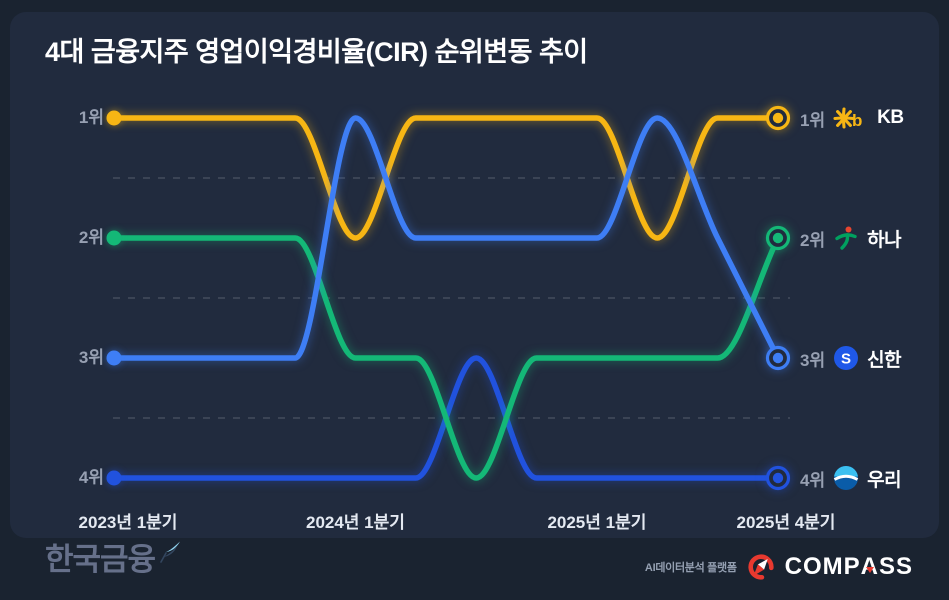  What do you see at coordinates (779, 567) in the screenshot?
I see `platform-logo: AI데이터분석 플랫폼 COMP A SS` at bounding box center [779, 567].